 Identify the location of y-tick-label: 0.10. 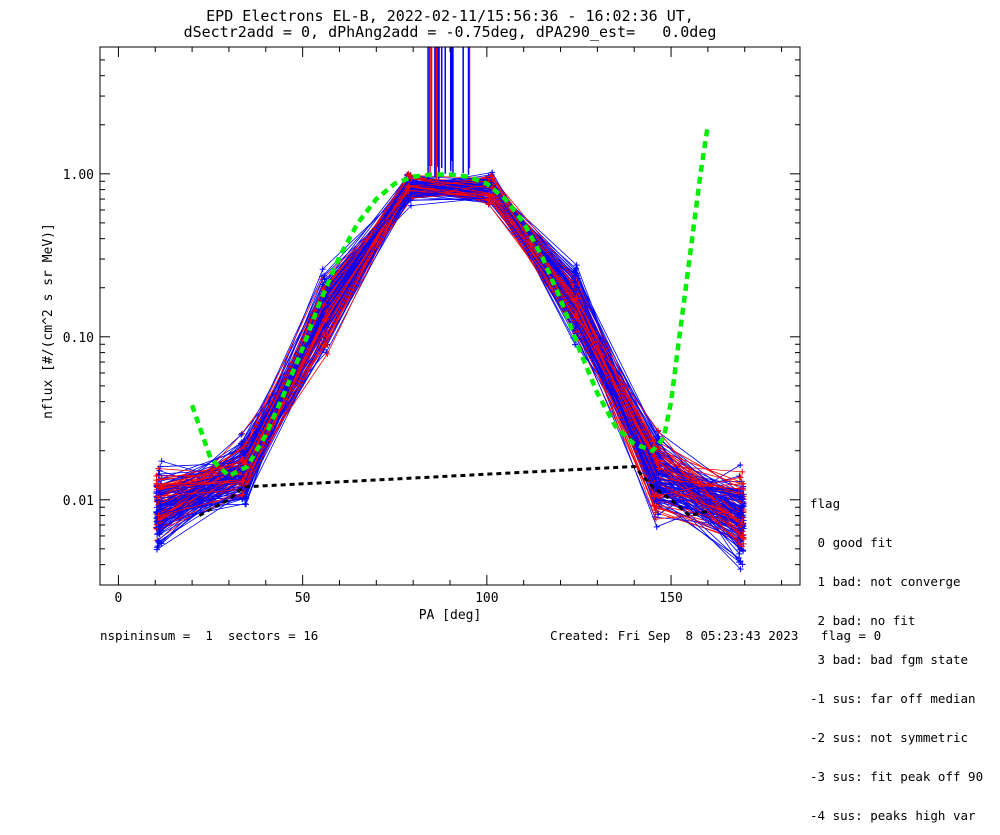
(78, 338).